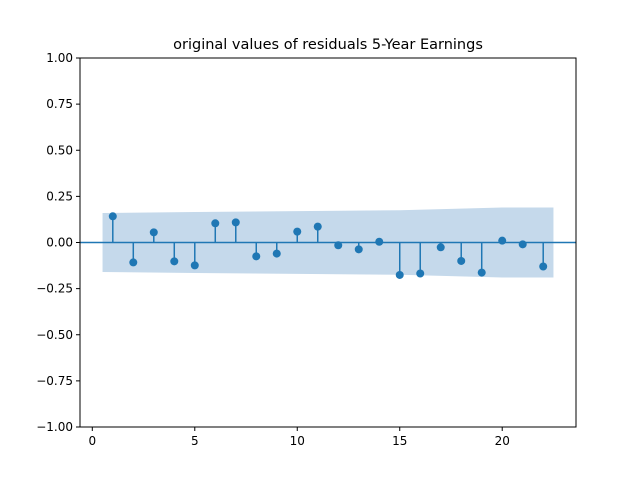  What do you see at coordinates (195, 441) in the screenshot?
I see `x-tick-label: 5` at bounding box center [195, 441].